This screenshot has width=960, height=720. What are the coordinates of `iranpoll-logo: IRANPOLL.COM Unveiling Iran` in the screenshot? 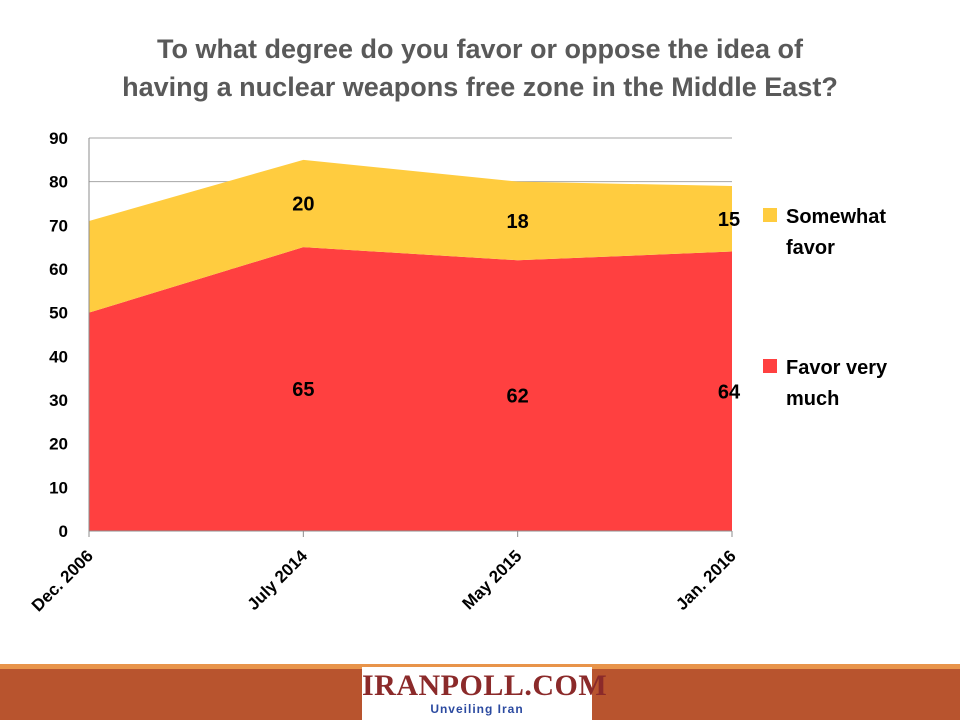 It's located at (485, 693).